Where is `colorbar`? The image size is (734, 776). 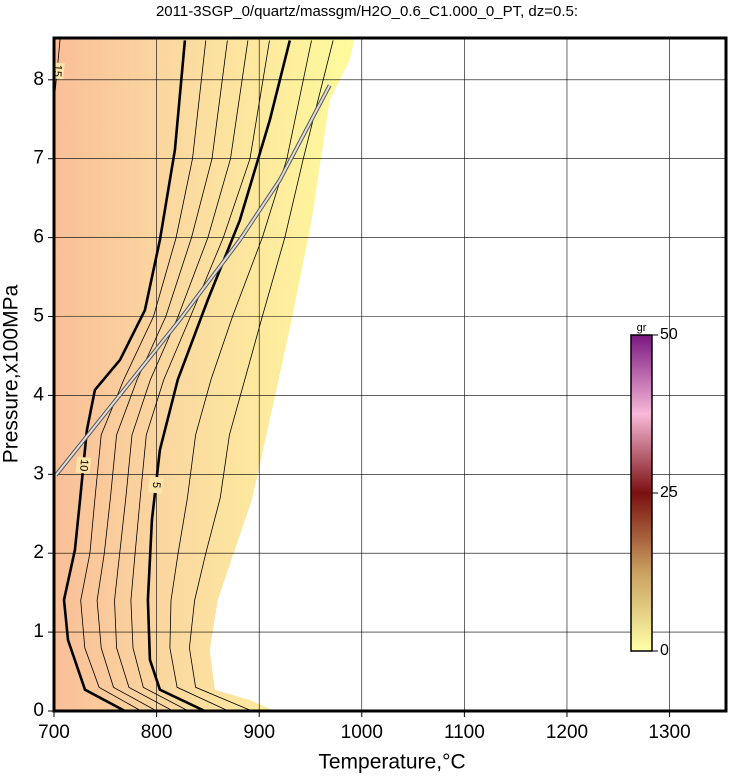
colorbar is located at coordinates (641, 493).